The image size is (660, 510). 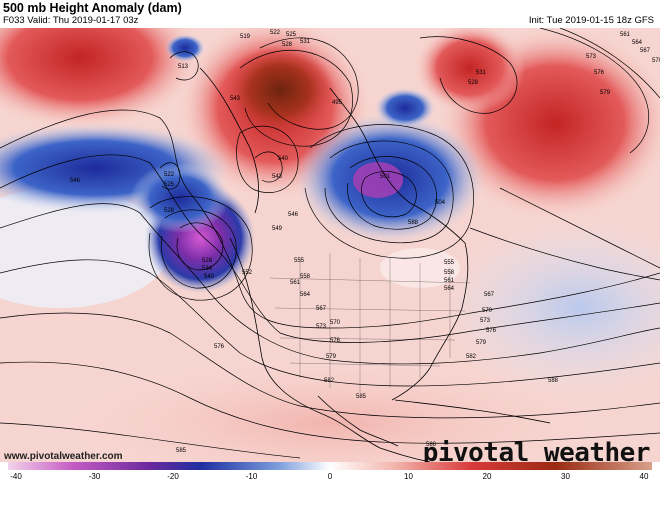 I want to click on west-coast-outline, so click(x=330, y=349).